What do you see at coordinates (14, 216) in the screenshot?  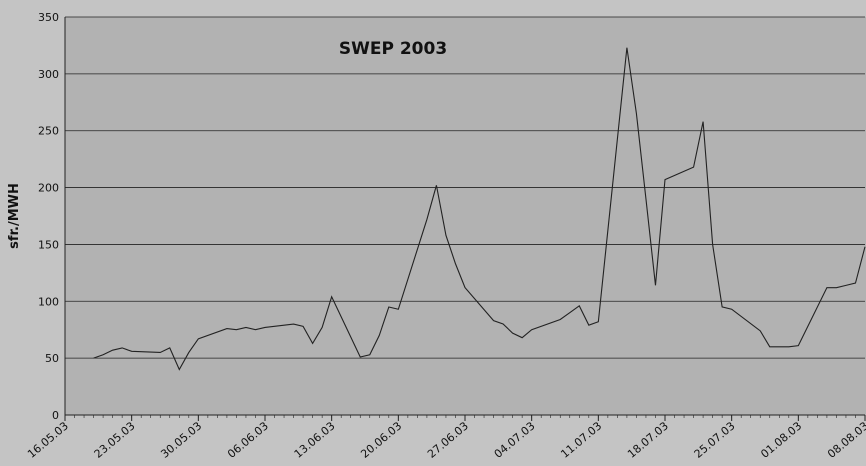 I see `y-axis-label: sfr./MWH` at bounding box center [14, 216].